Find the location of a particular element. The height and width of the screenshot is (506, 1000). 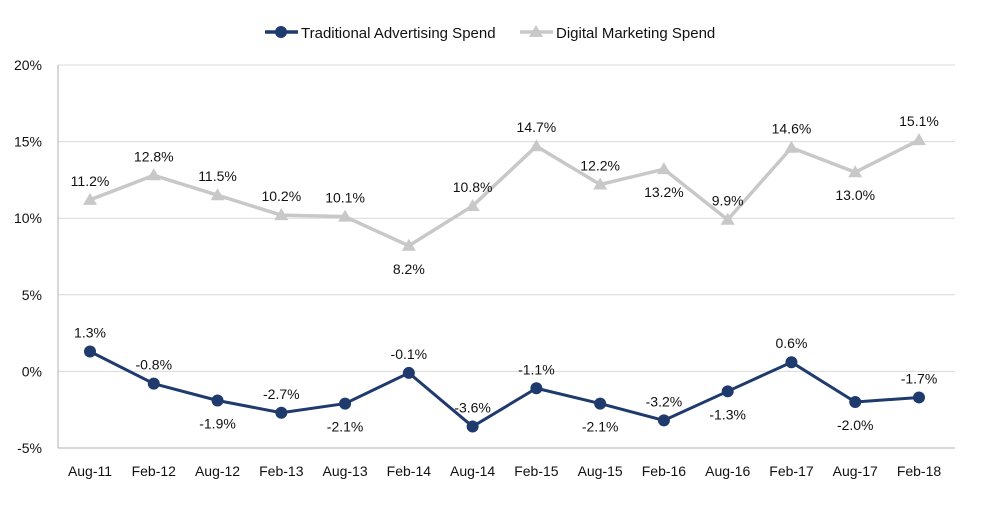

x-tick-label: Feb-16 is located at coordinates (664, 471).